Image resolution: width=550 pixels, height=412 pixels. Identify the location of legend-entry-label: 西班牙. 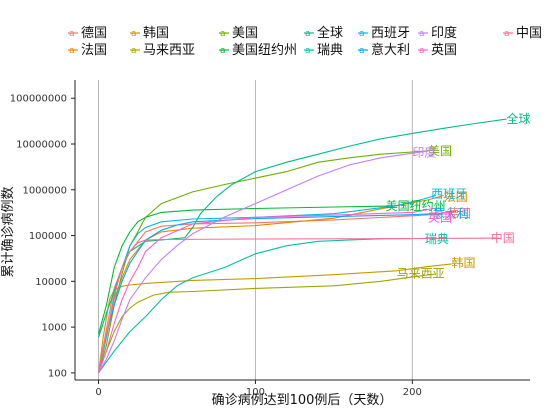
(390, 33).